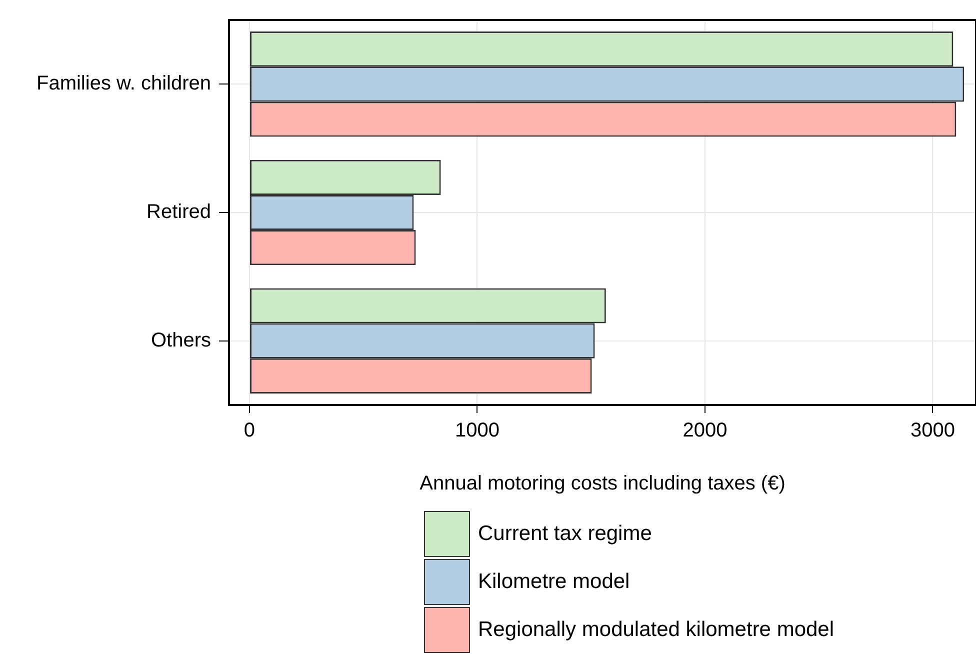 The height and width of the screenshot is (654, 976). What do you see at coordinates (565, 534) in the screenshot?
I see `legend-label: Current tax regime` at bounding box center [565, 534].